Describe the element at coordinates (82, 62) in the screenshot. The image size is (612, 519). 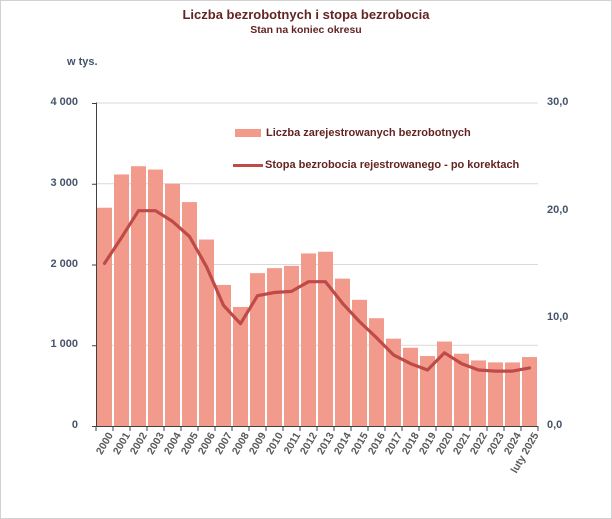
I see `left-axis-unit-label: w tys.` at that location.